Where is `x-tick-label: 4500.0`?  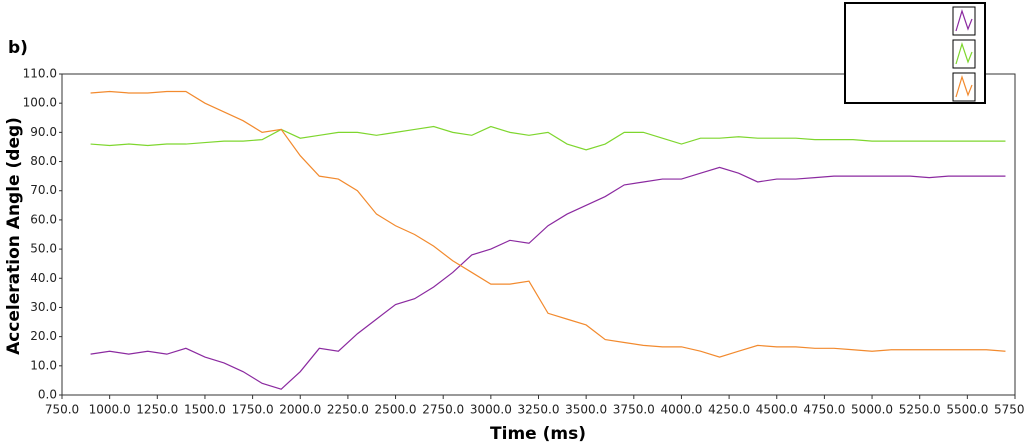
x-tick-label: 4500.0 is located at coordinates (777, 410).